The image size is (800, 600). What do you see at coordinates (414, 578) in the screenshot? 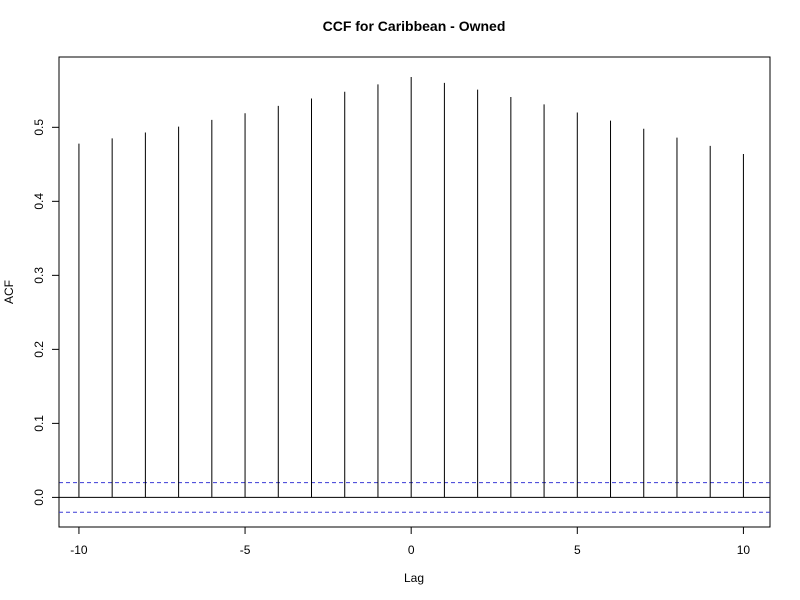
I see `x-axis-label: Lag` at bounding box center [414, 578].